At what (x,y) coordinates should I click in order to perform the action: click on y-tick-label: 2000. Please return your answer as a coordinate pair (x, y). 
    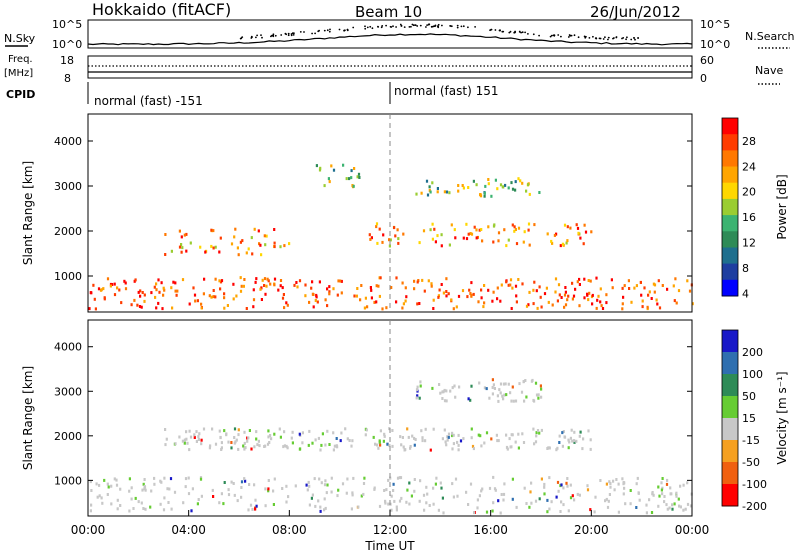
    Looking at the image, I should click on (68, 231).